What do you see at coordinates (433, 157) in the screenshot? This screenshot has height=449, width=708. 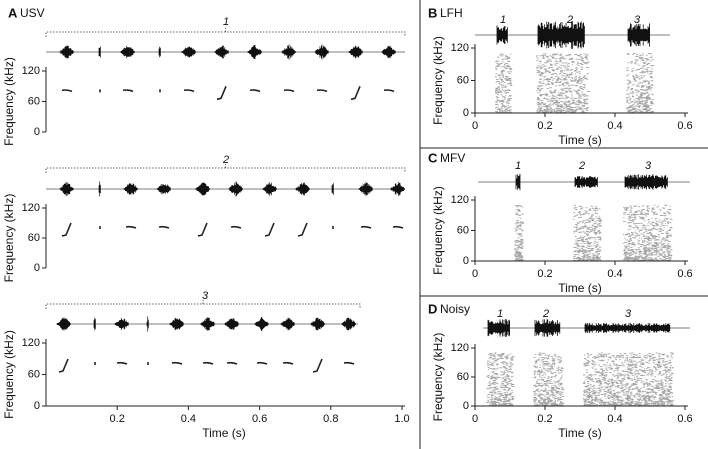 I see `panel-letter: C` at bounding box center [433, 157].